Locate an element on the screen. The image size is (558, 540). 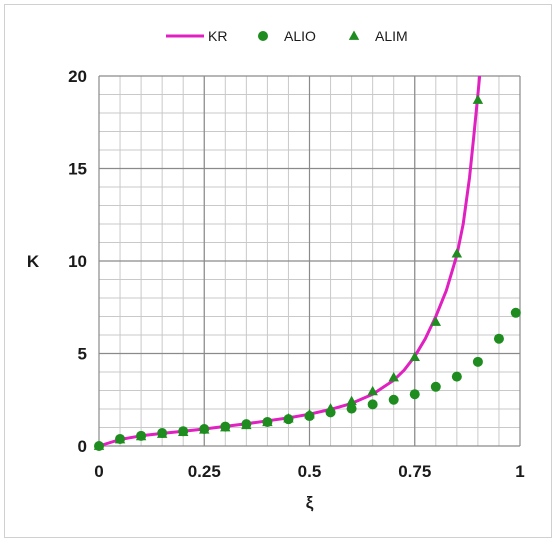
legend-label-kr: KR is located at coordinates (217, 36).